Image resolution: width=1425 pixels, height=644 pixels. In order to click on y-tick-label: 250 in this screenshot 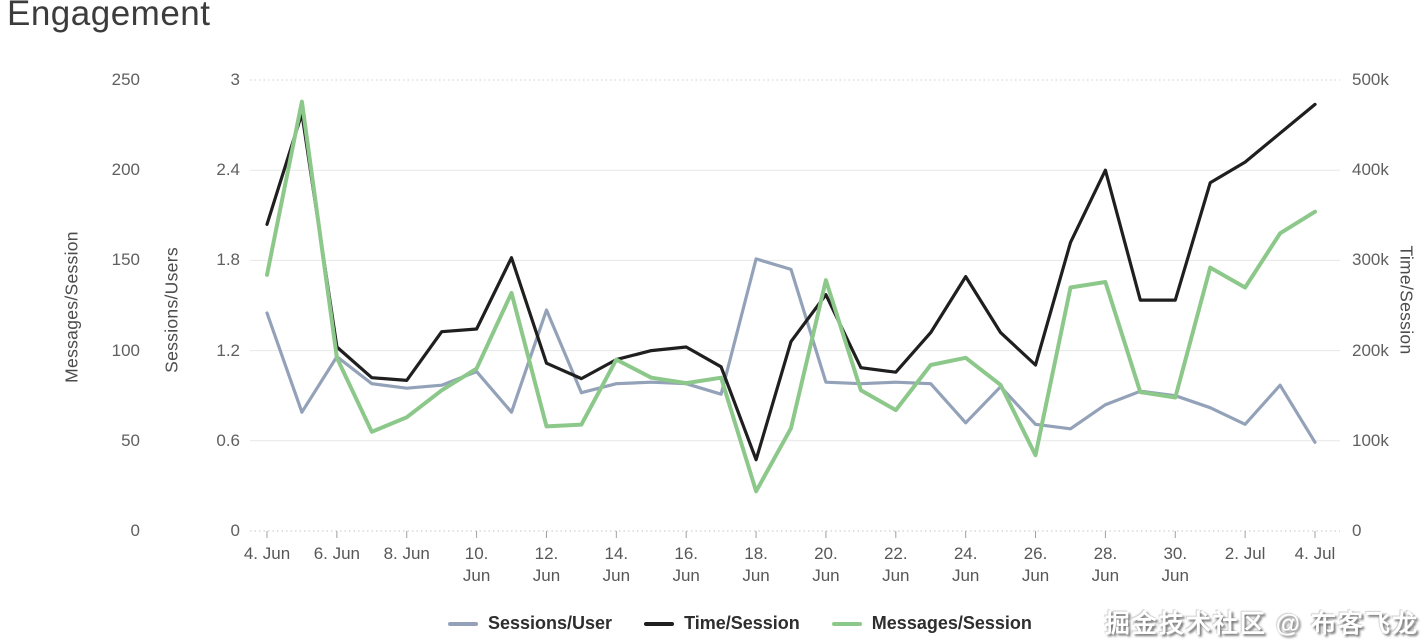, I will do `click(125, 79)`.